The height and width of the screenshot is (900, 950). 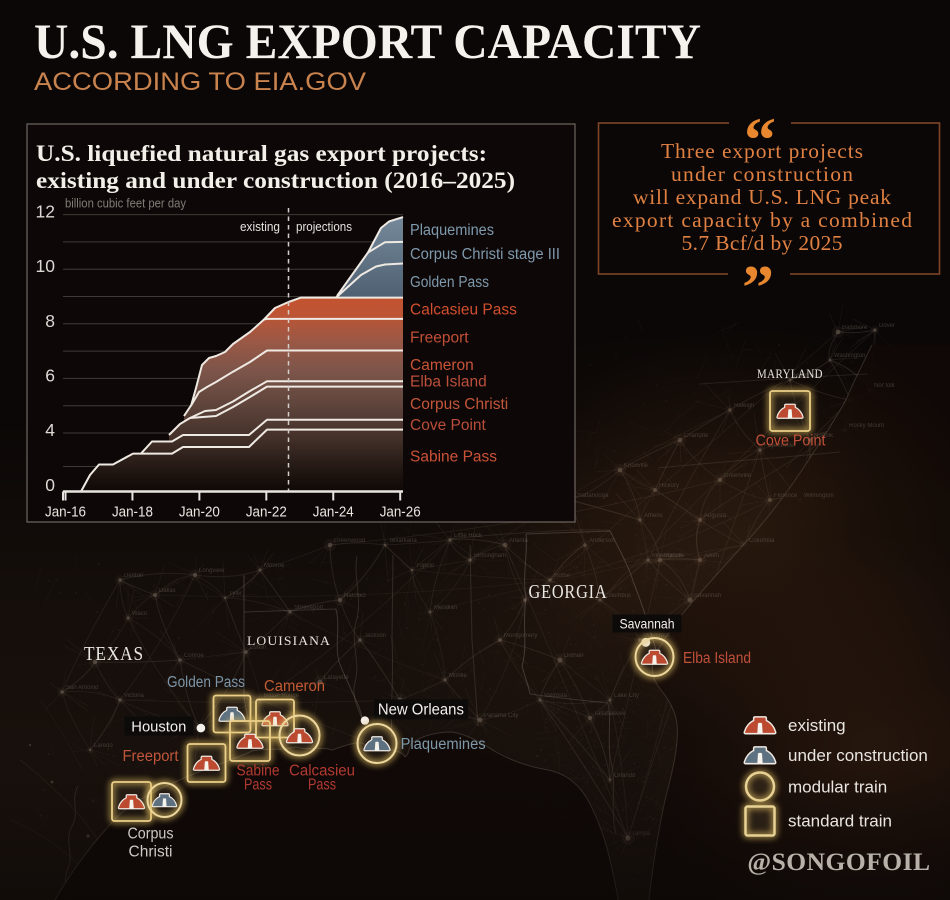 I want to click on svg-text: Tallahassee, so click(x=610, y=714).